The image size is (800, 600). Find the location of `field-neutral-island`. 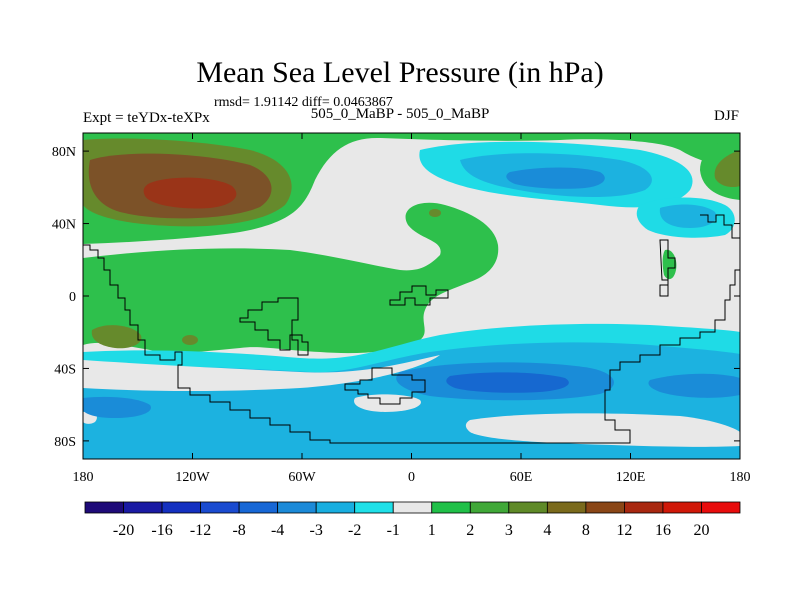

field-neutral-island is located at coordinates (387, 403).